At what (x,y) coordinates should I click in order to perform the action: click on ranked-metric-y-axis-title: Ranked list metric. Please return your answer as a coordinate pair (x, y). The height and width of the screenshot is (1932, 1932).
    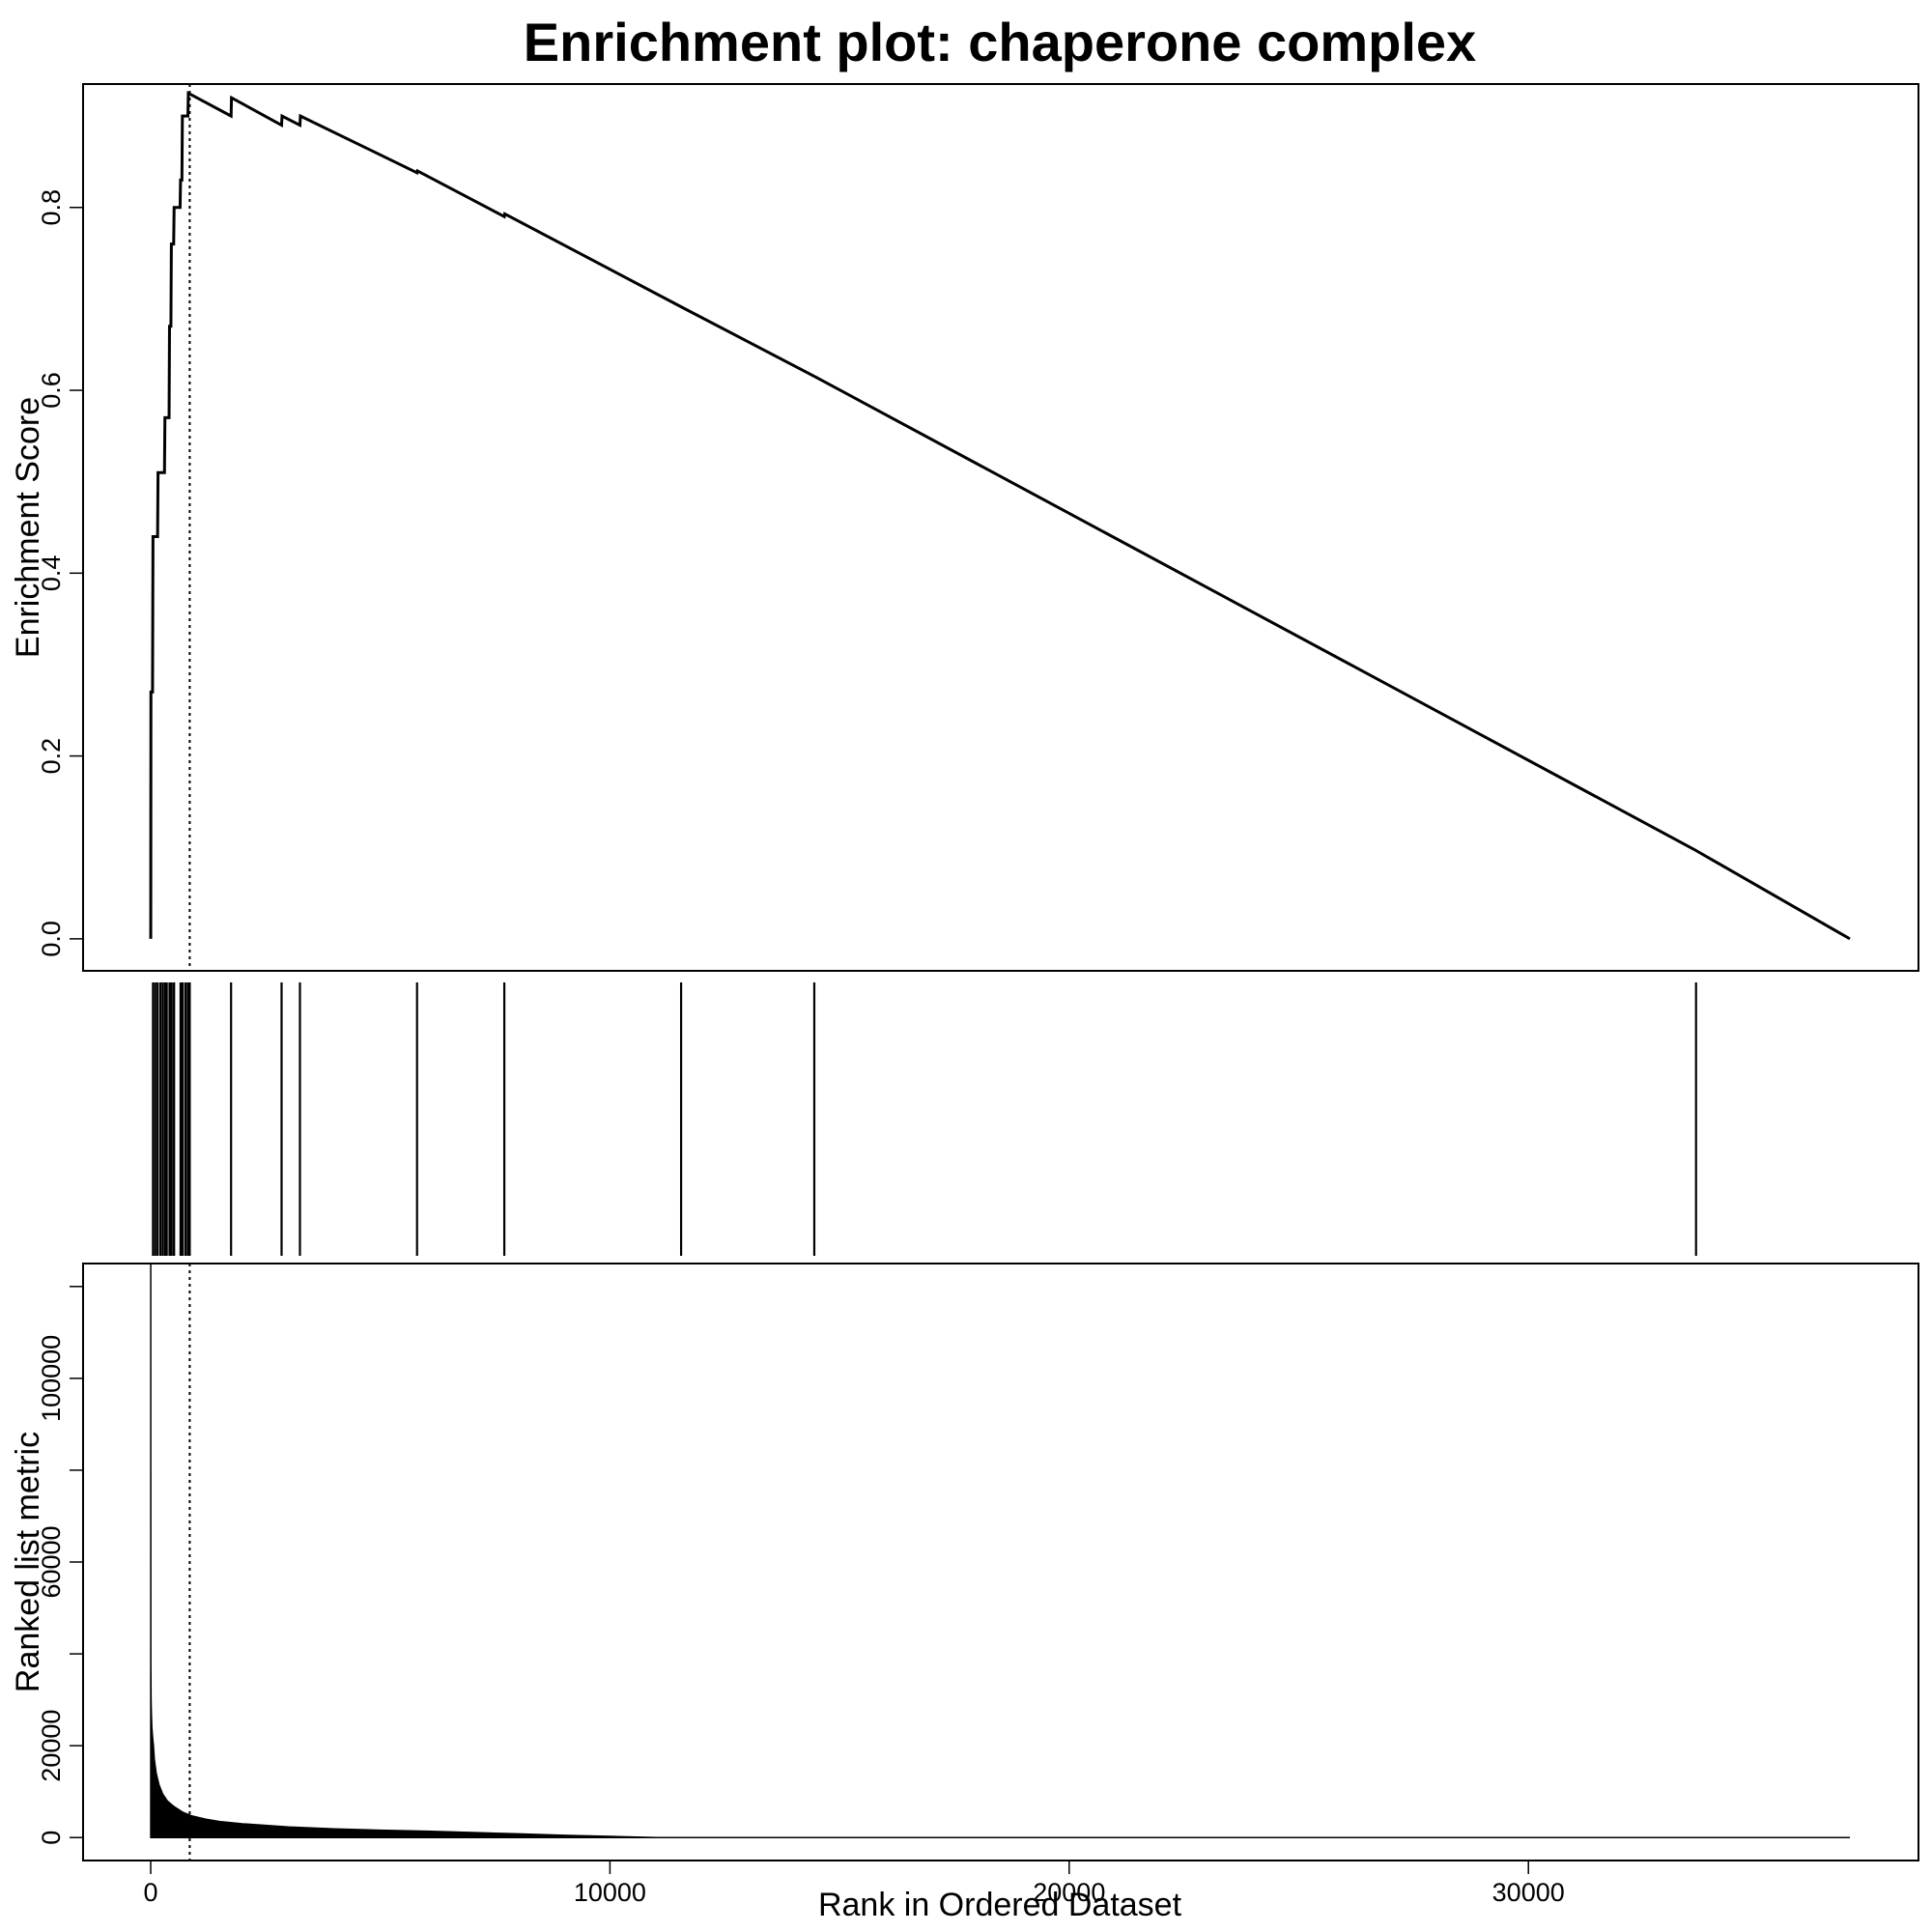
    Looking at the image, I should click on (28, 1562).